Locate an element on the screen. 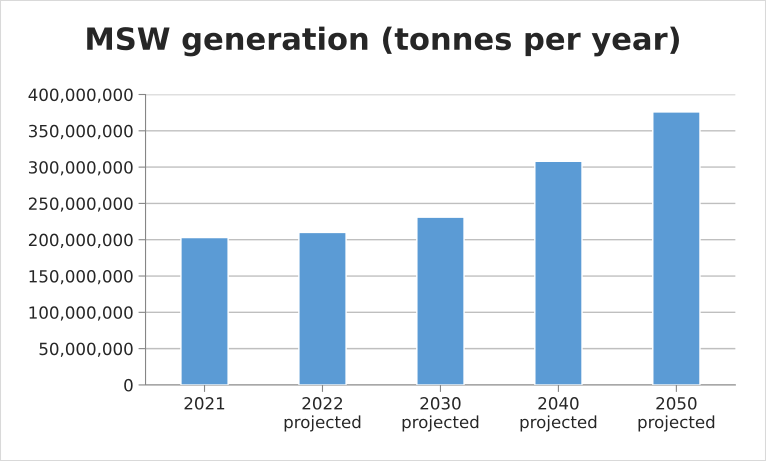 This screenshot has width=766, height=461. x-tick-label: 2021 is located at coordinates (204, 403).